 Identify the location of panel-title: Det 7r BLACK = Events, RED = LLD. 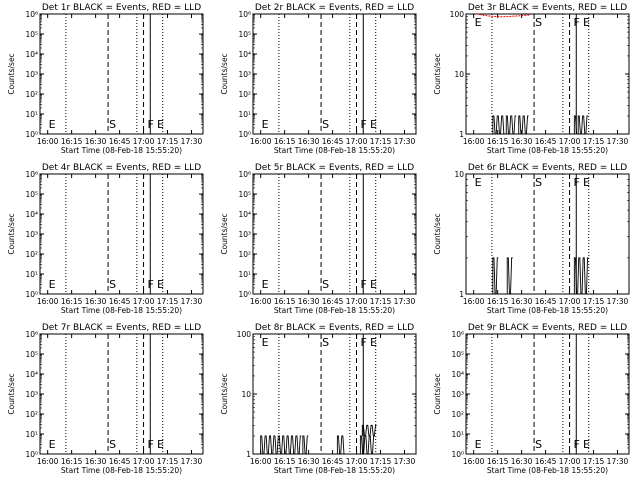
(121, 328).